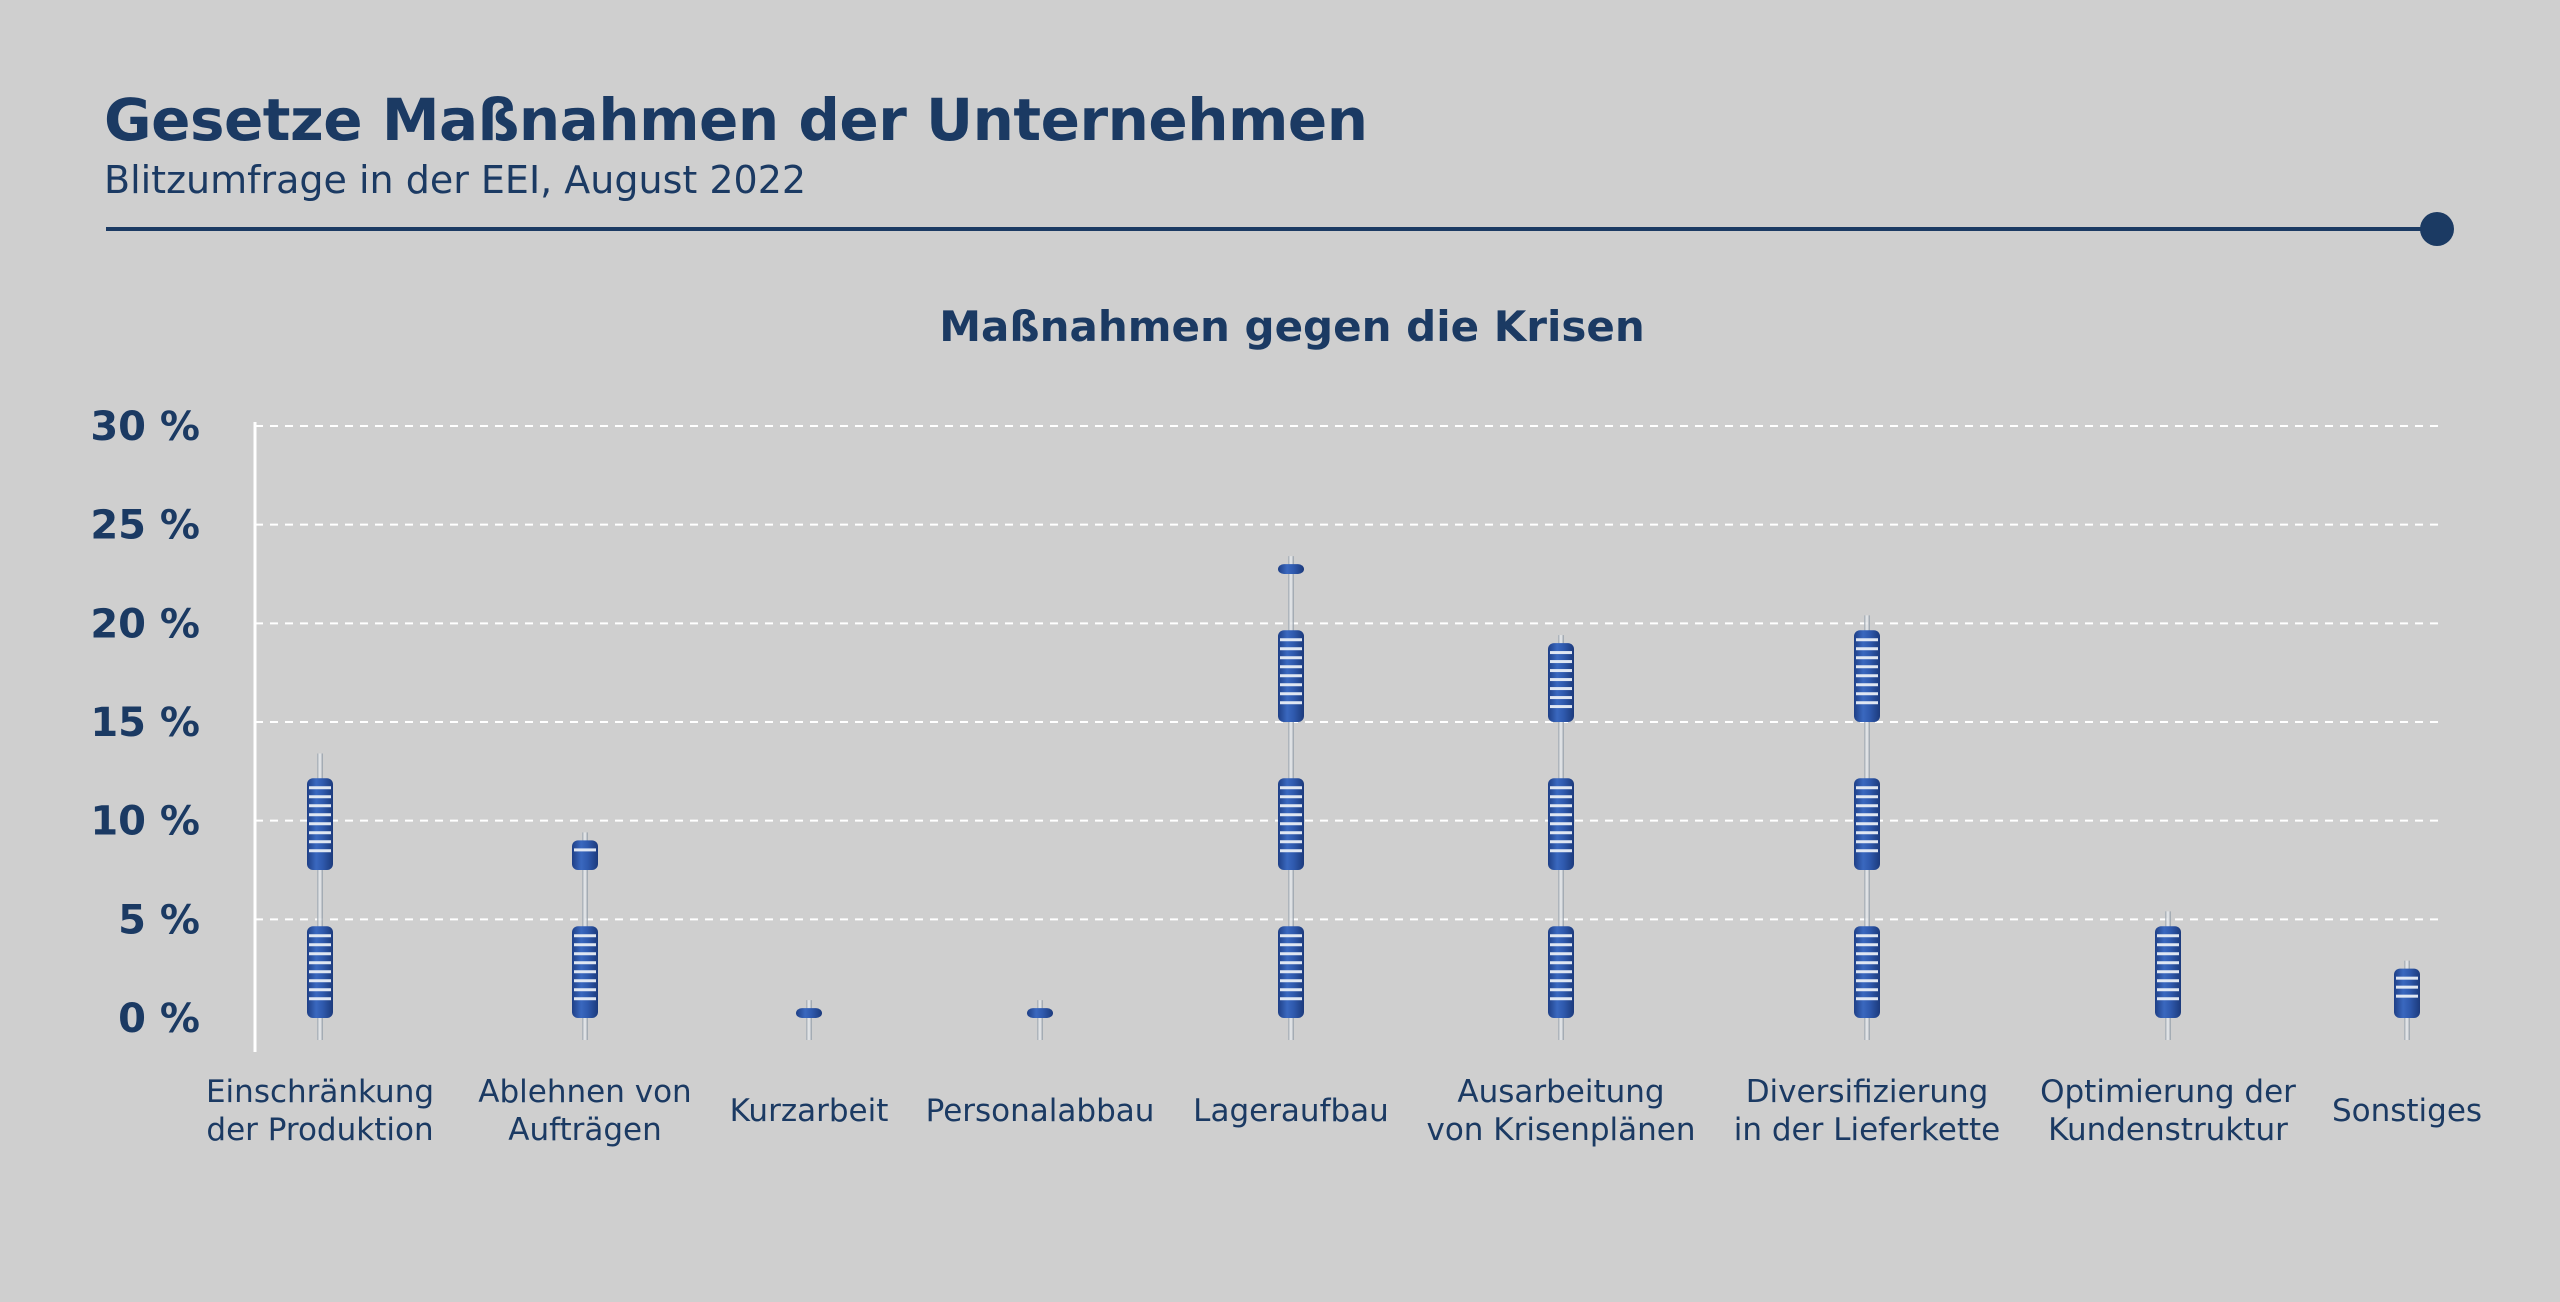 The width and height of the screenshot is (2560, 1302). Describe the element at coordinates (145, 427) in the screenshot. I see `y-tick-label: 30 %` at that location.